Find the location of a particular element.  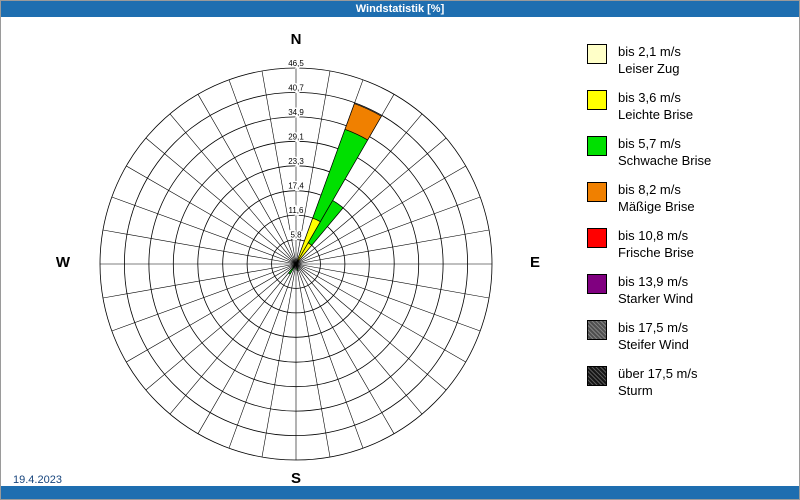

svg-text: 17,4 is located at coordinates (296, 186).